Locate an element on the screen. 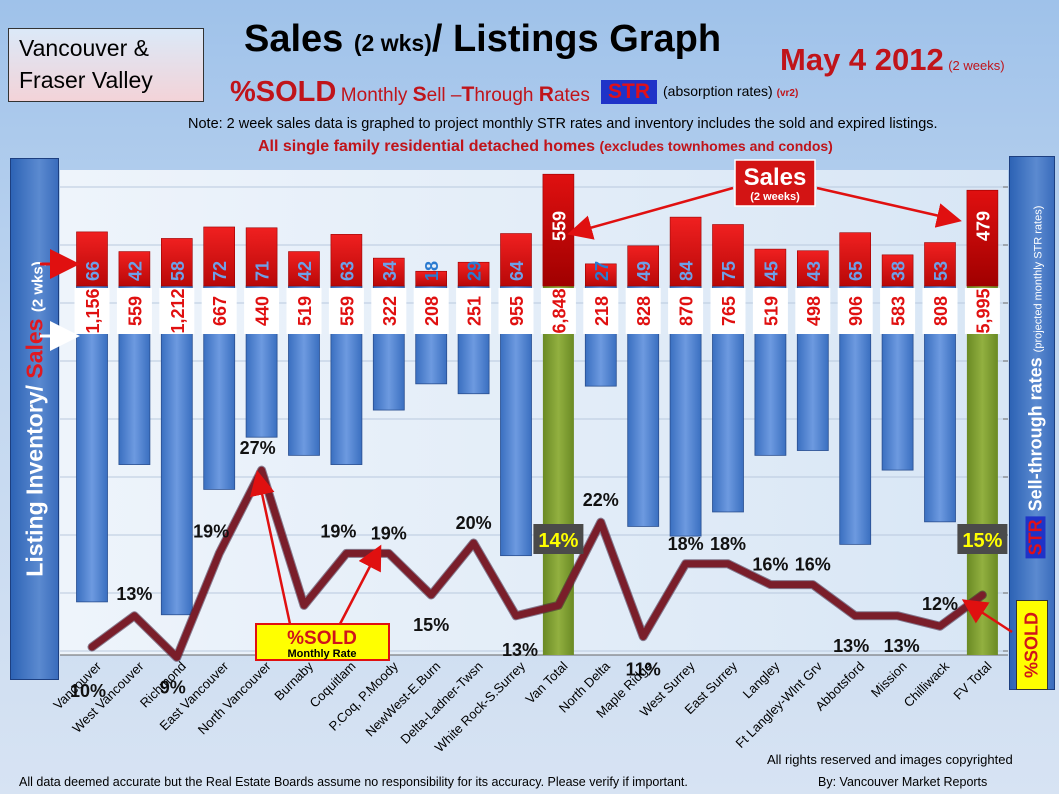 The height and width of the screenshot is (794, 1059). x-label-newwest-e-burn: NewWest-E.Burn is located at coordinates (402, 699).